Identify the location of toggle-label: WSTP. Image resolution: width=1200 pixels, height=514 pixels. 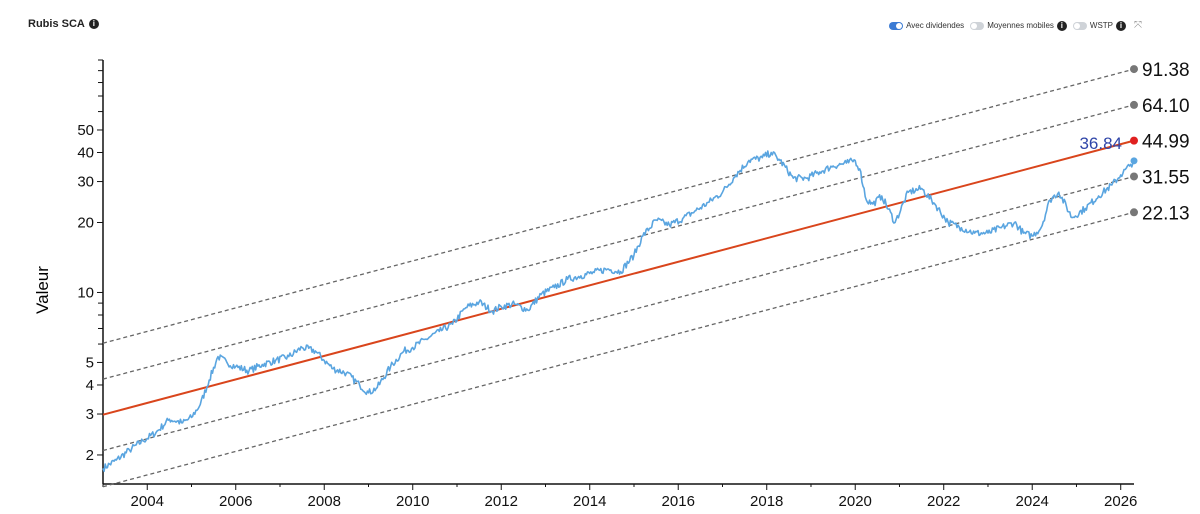
(1101, 25).